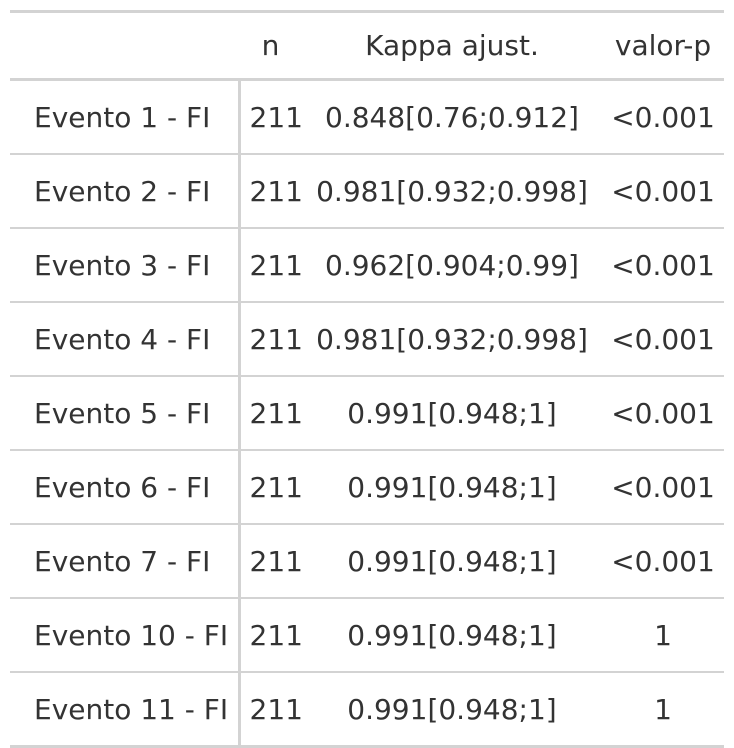  I want to click on table-row: Evento 6 - FI 211 0.991[0.948;1] <0.001, so click(367, 486).